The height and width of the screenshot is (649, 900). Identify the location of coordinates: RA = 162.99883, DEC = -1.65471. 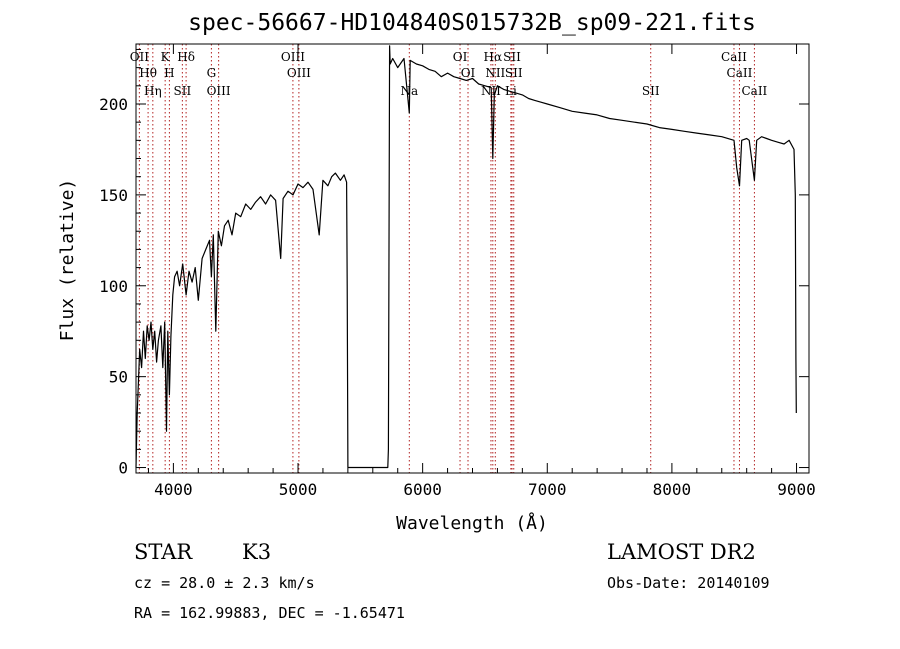
(269, 613).